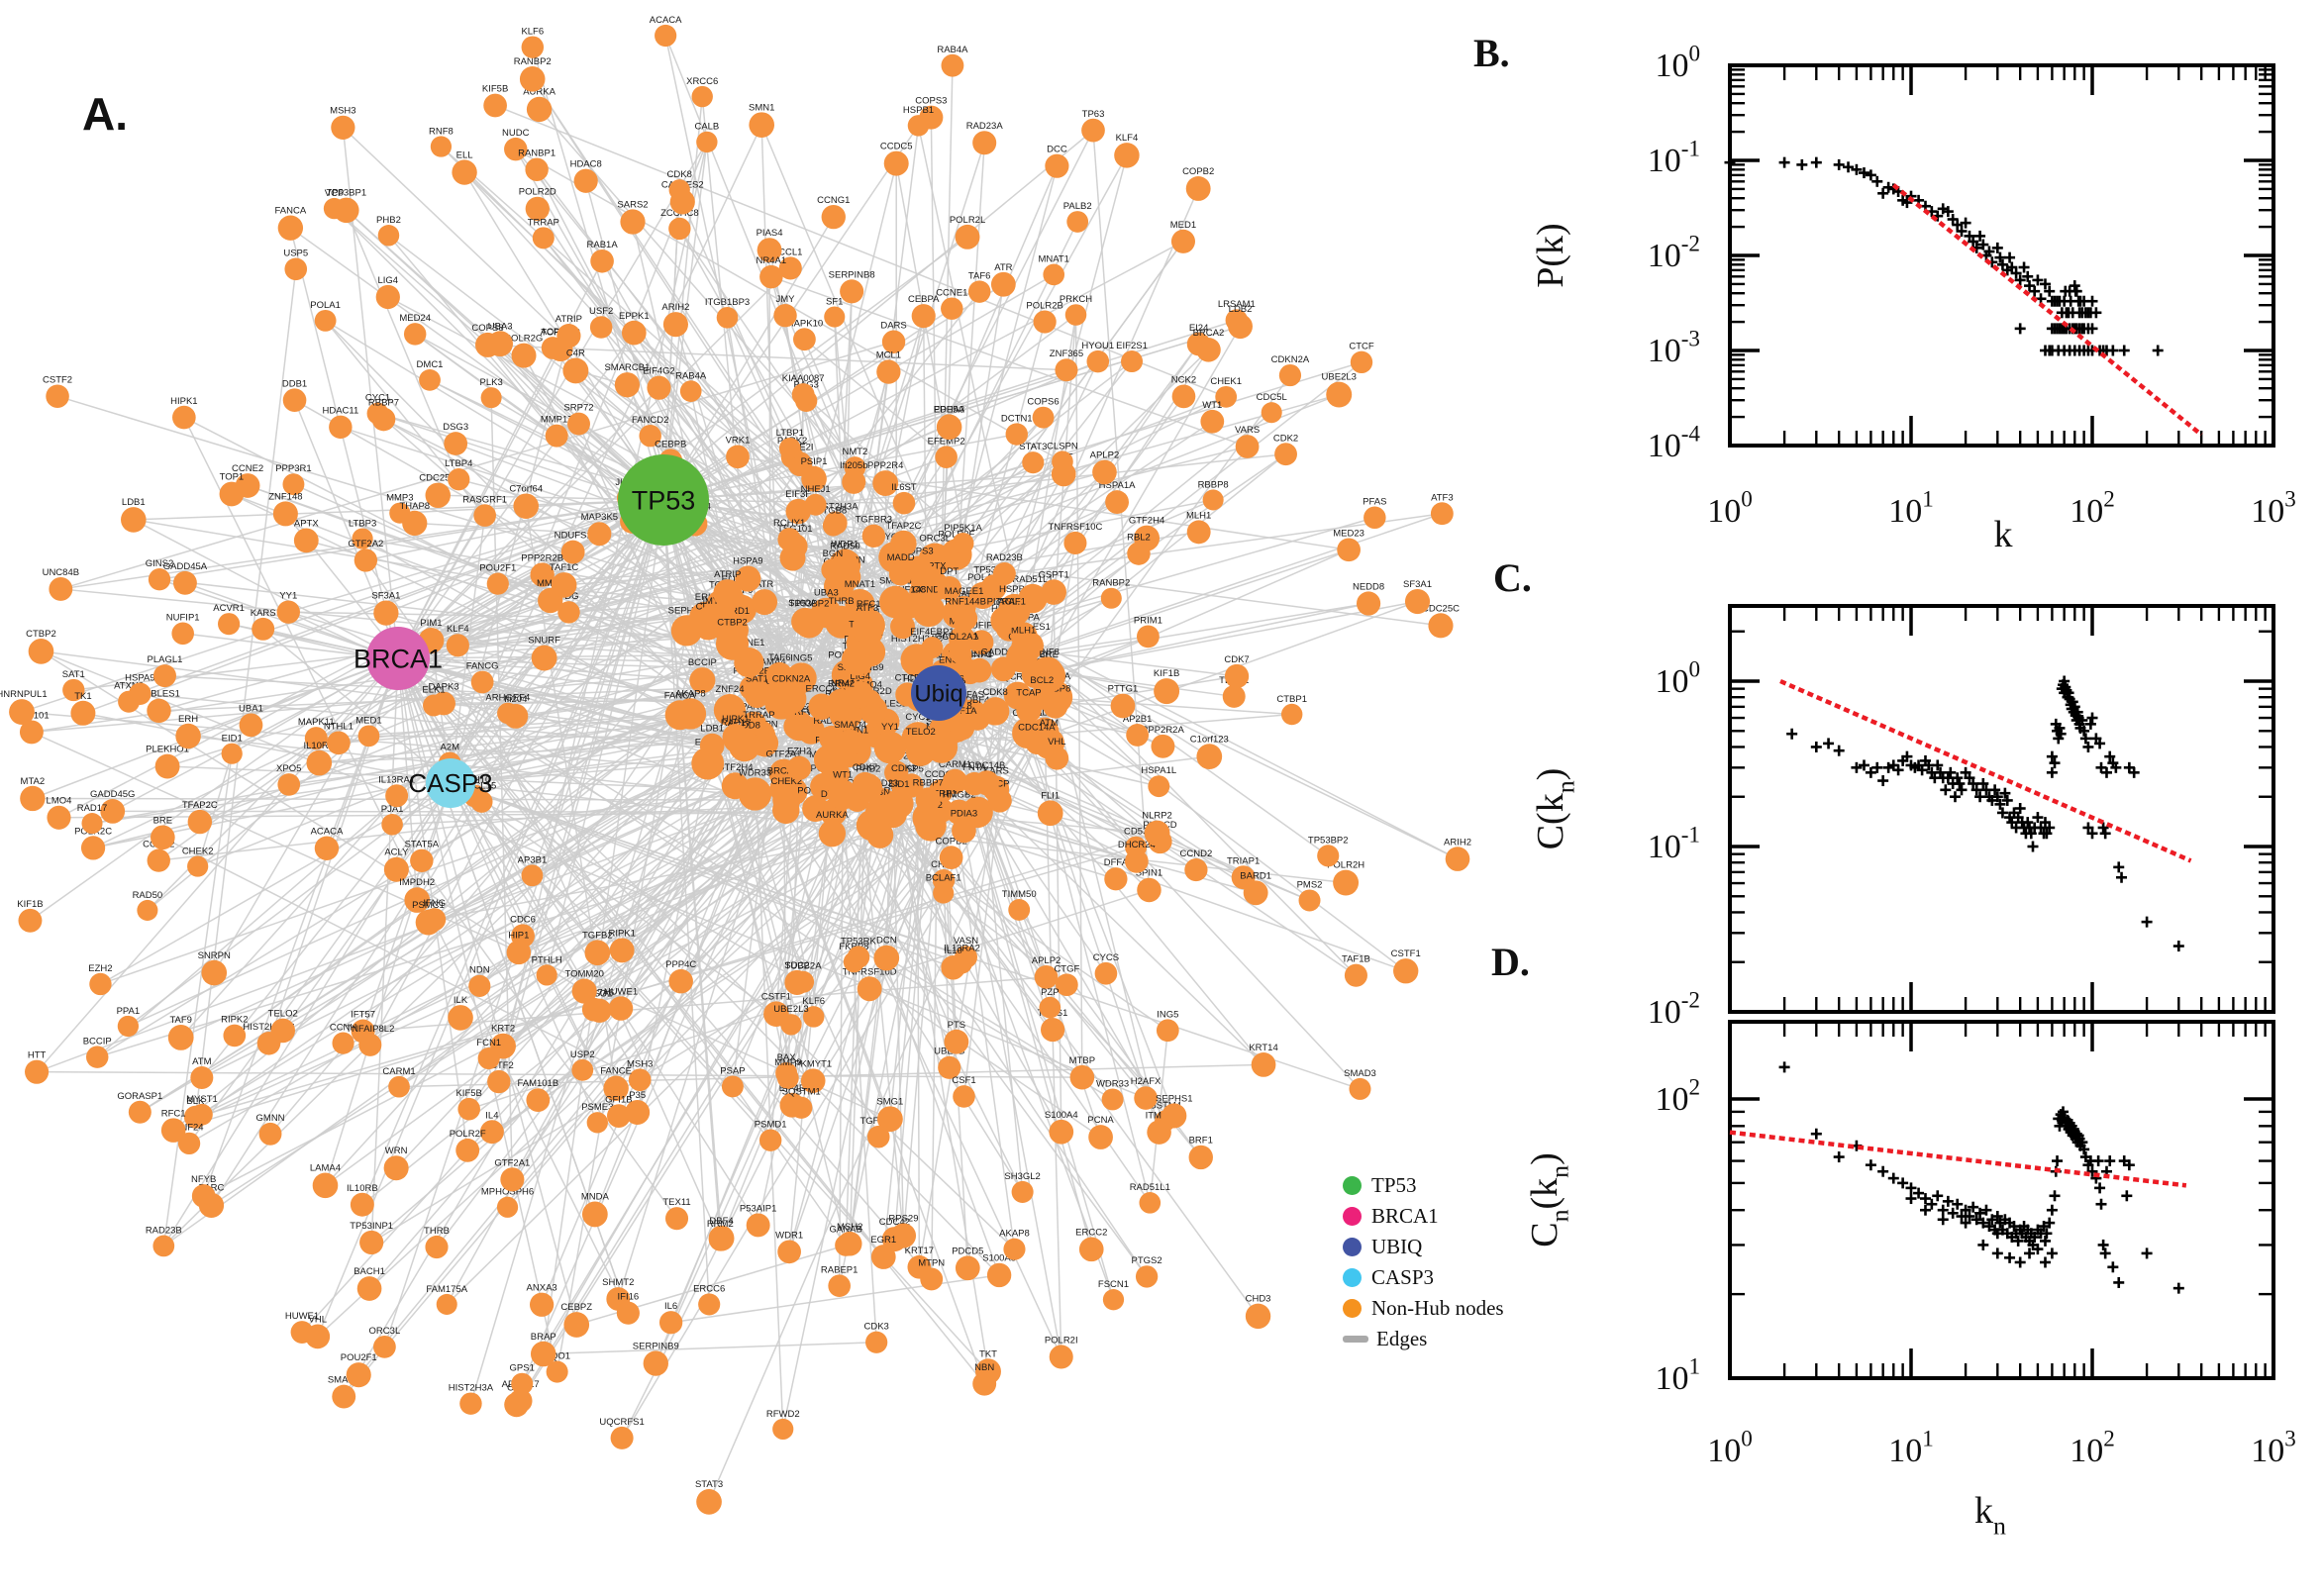  Describe the element at coordinates (953, 951) in the screenshot. I see `svg-text: IL10` at that location.